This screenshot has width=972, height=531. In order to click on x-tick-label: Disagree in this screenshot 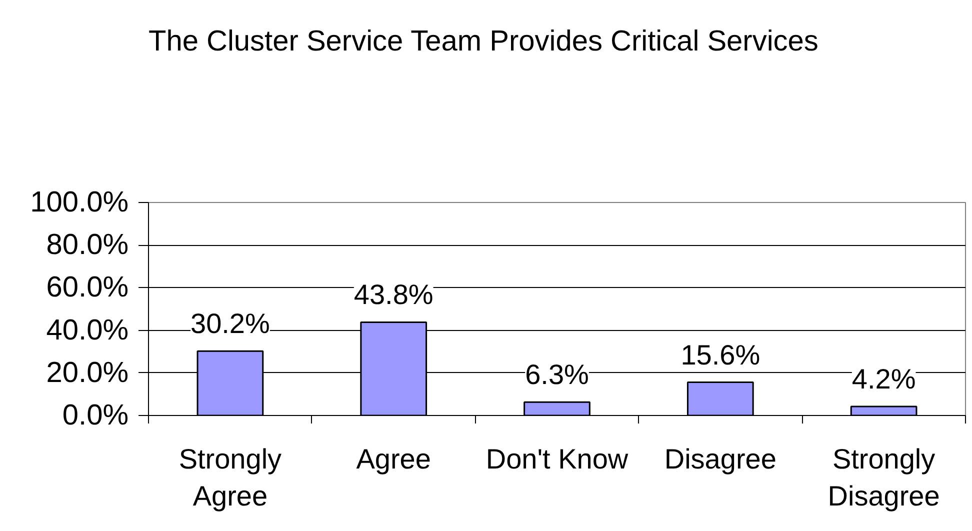, I will do `click(720, 459)`.